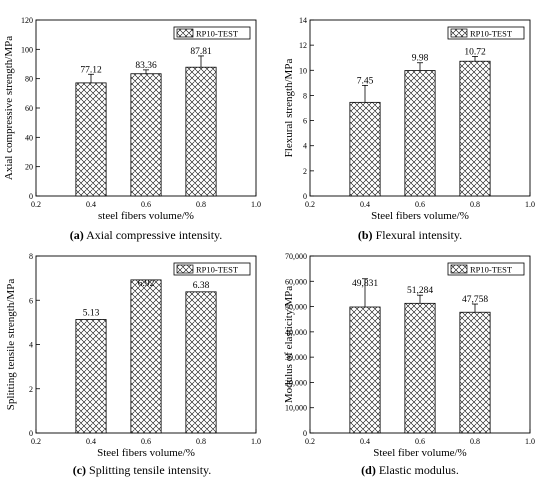 The image size is (550, 483). I want to click on data-label: 10.72, so click(475, 52).